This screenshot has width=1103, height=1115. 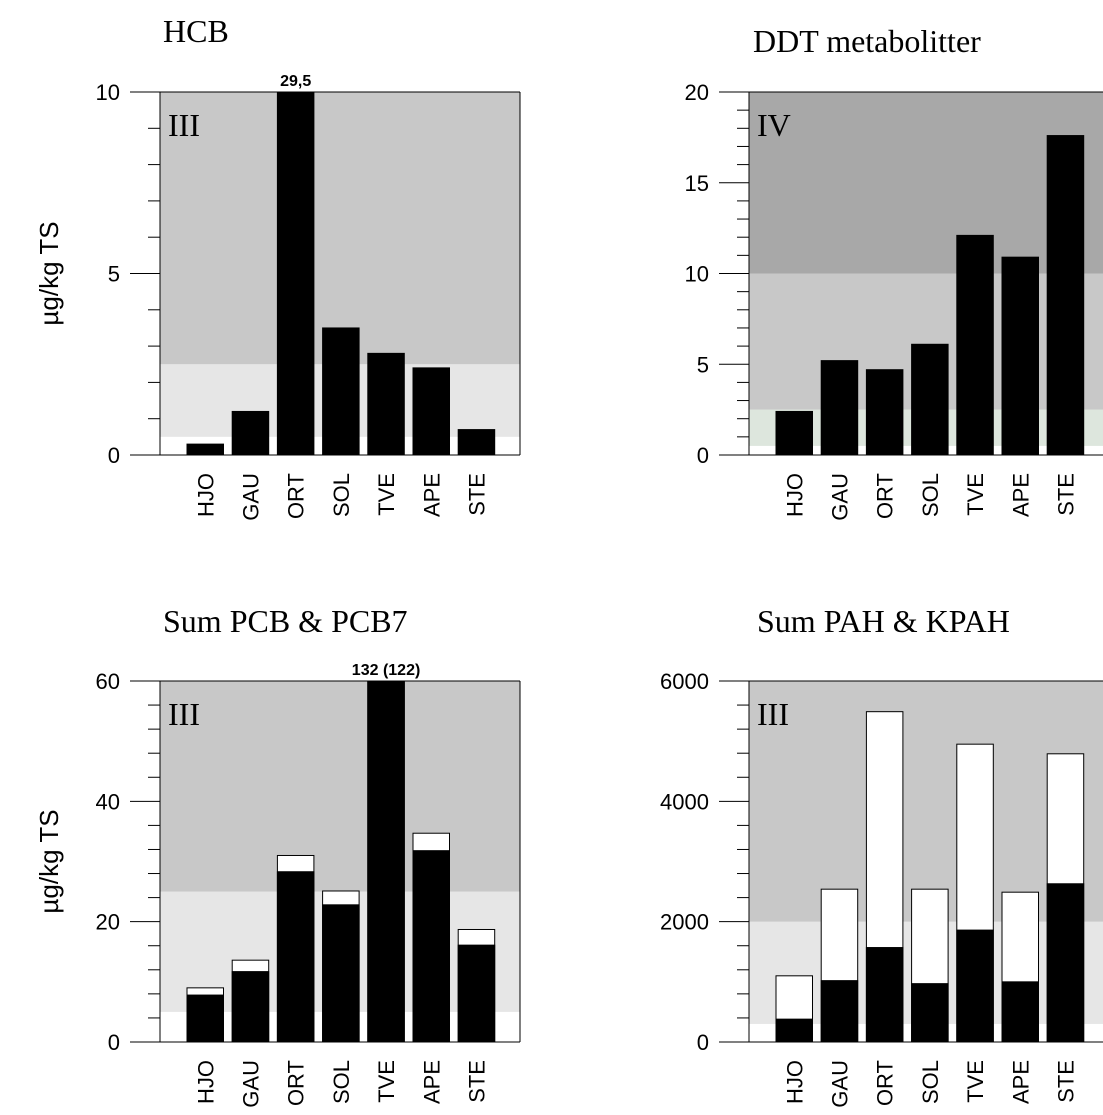 I want to click on y-tick-label: 60, so click(x=108, y=681).